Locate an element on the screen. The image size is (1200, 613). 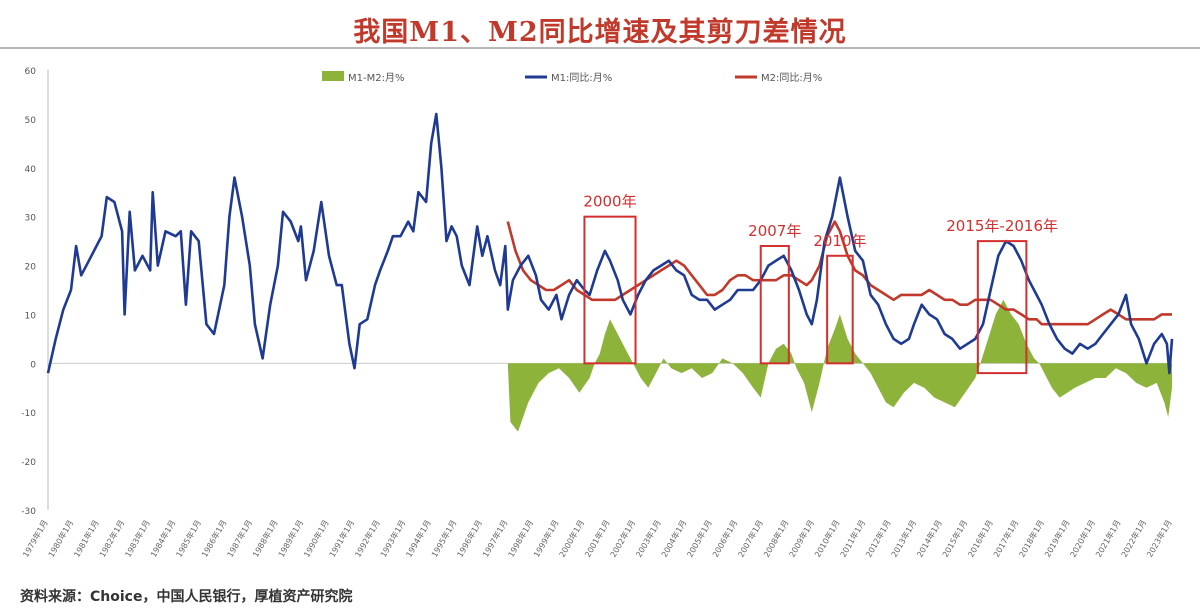
x-tick-label: 2020年1月 is located at coordinates (1082, 538).